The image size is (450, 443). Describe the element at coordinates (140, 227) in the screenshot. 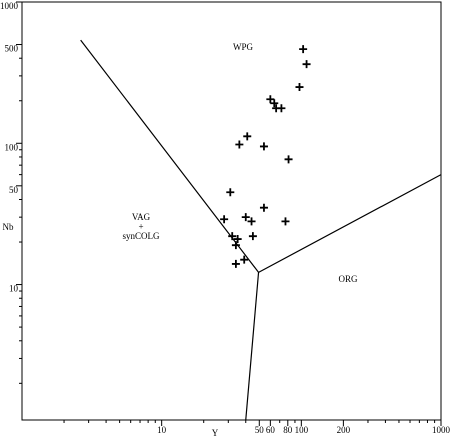

I see `region-label: +` at that location.